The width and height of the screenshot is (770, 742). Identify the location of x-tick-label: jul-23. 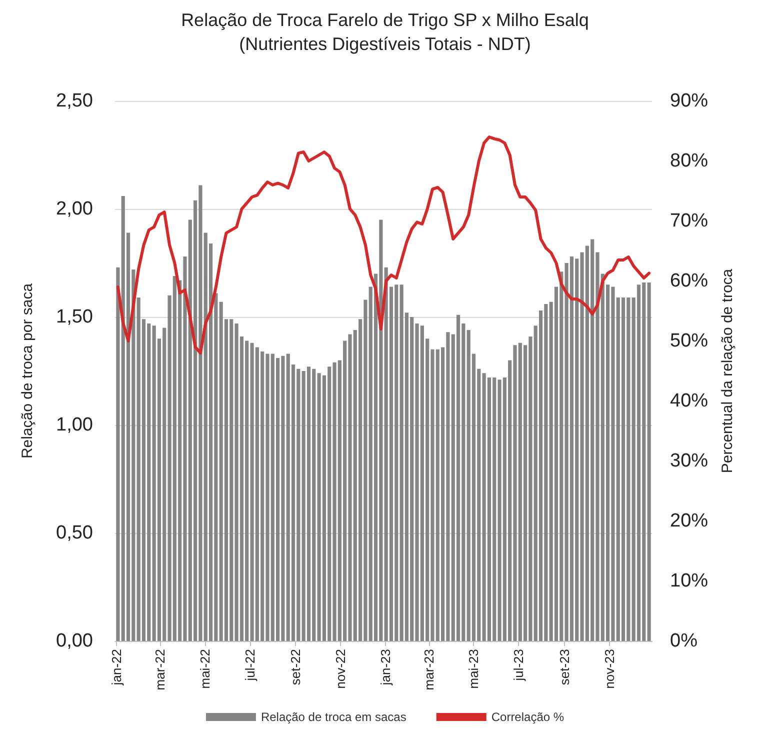
(518, 665).